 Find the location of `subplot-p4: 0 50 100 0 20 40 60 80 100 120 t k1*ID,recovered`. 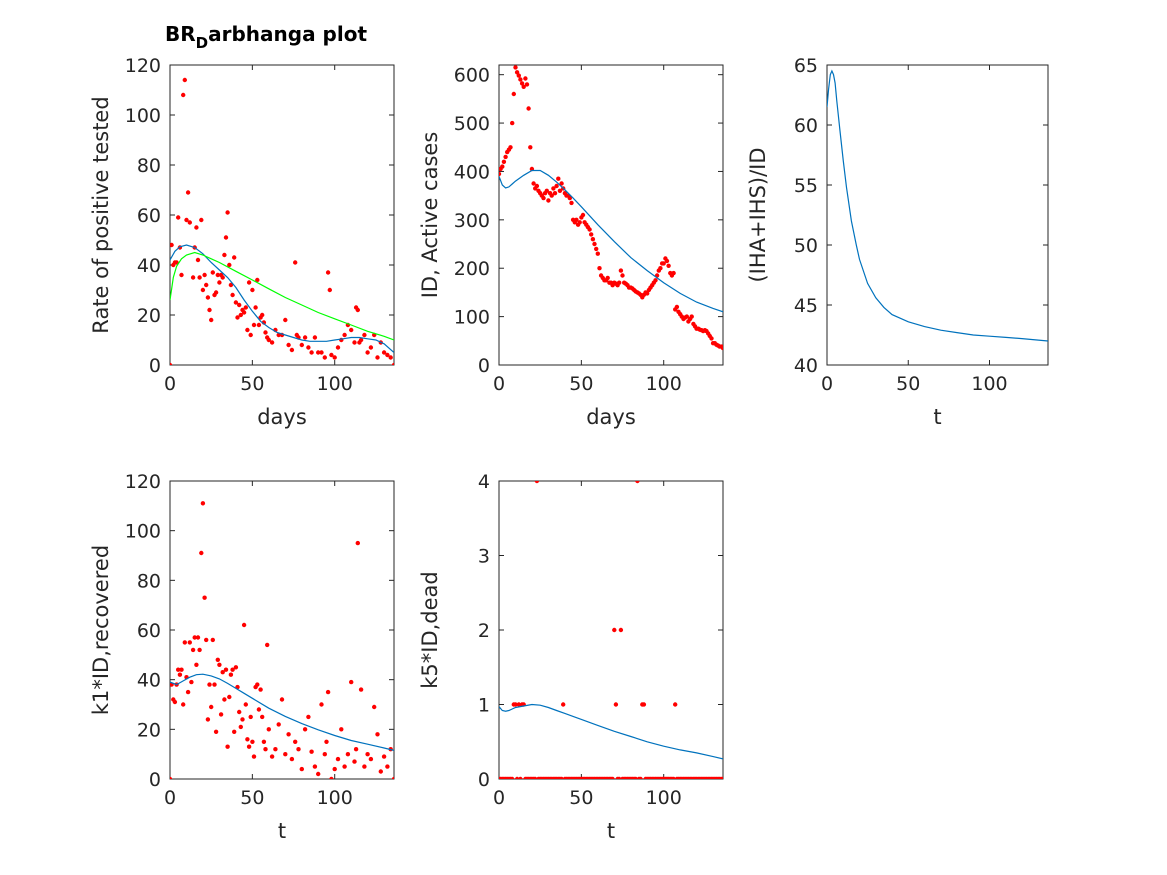

subplot-p4: 0 50 100 0 20 40 60 80 100 120 t k1*ID,recovered is located at coordinates (242, 657).